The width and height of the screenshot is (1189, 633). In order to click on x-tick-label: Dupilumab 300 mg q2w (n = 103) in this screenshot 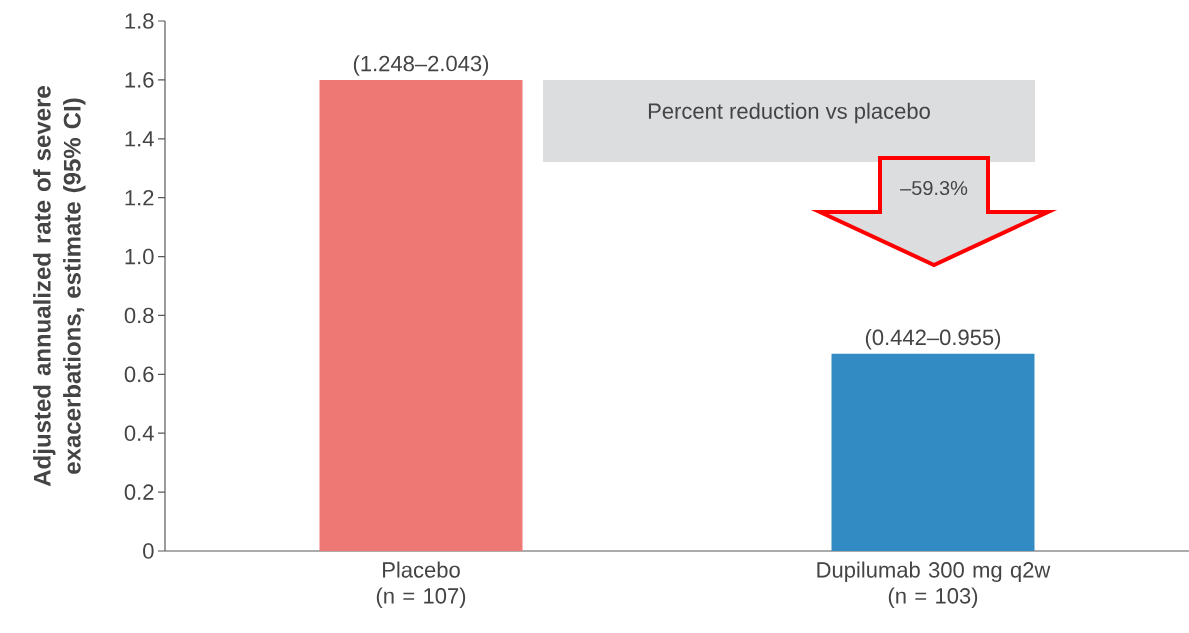, I will do `click(934, 585)`.